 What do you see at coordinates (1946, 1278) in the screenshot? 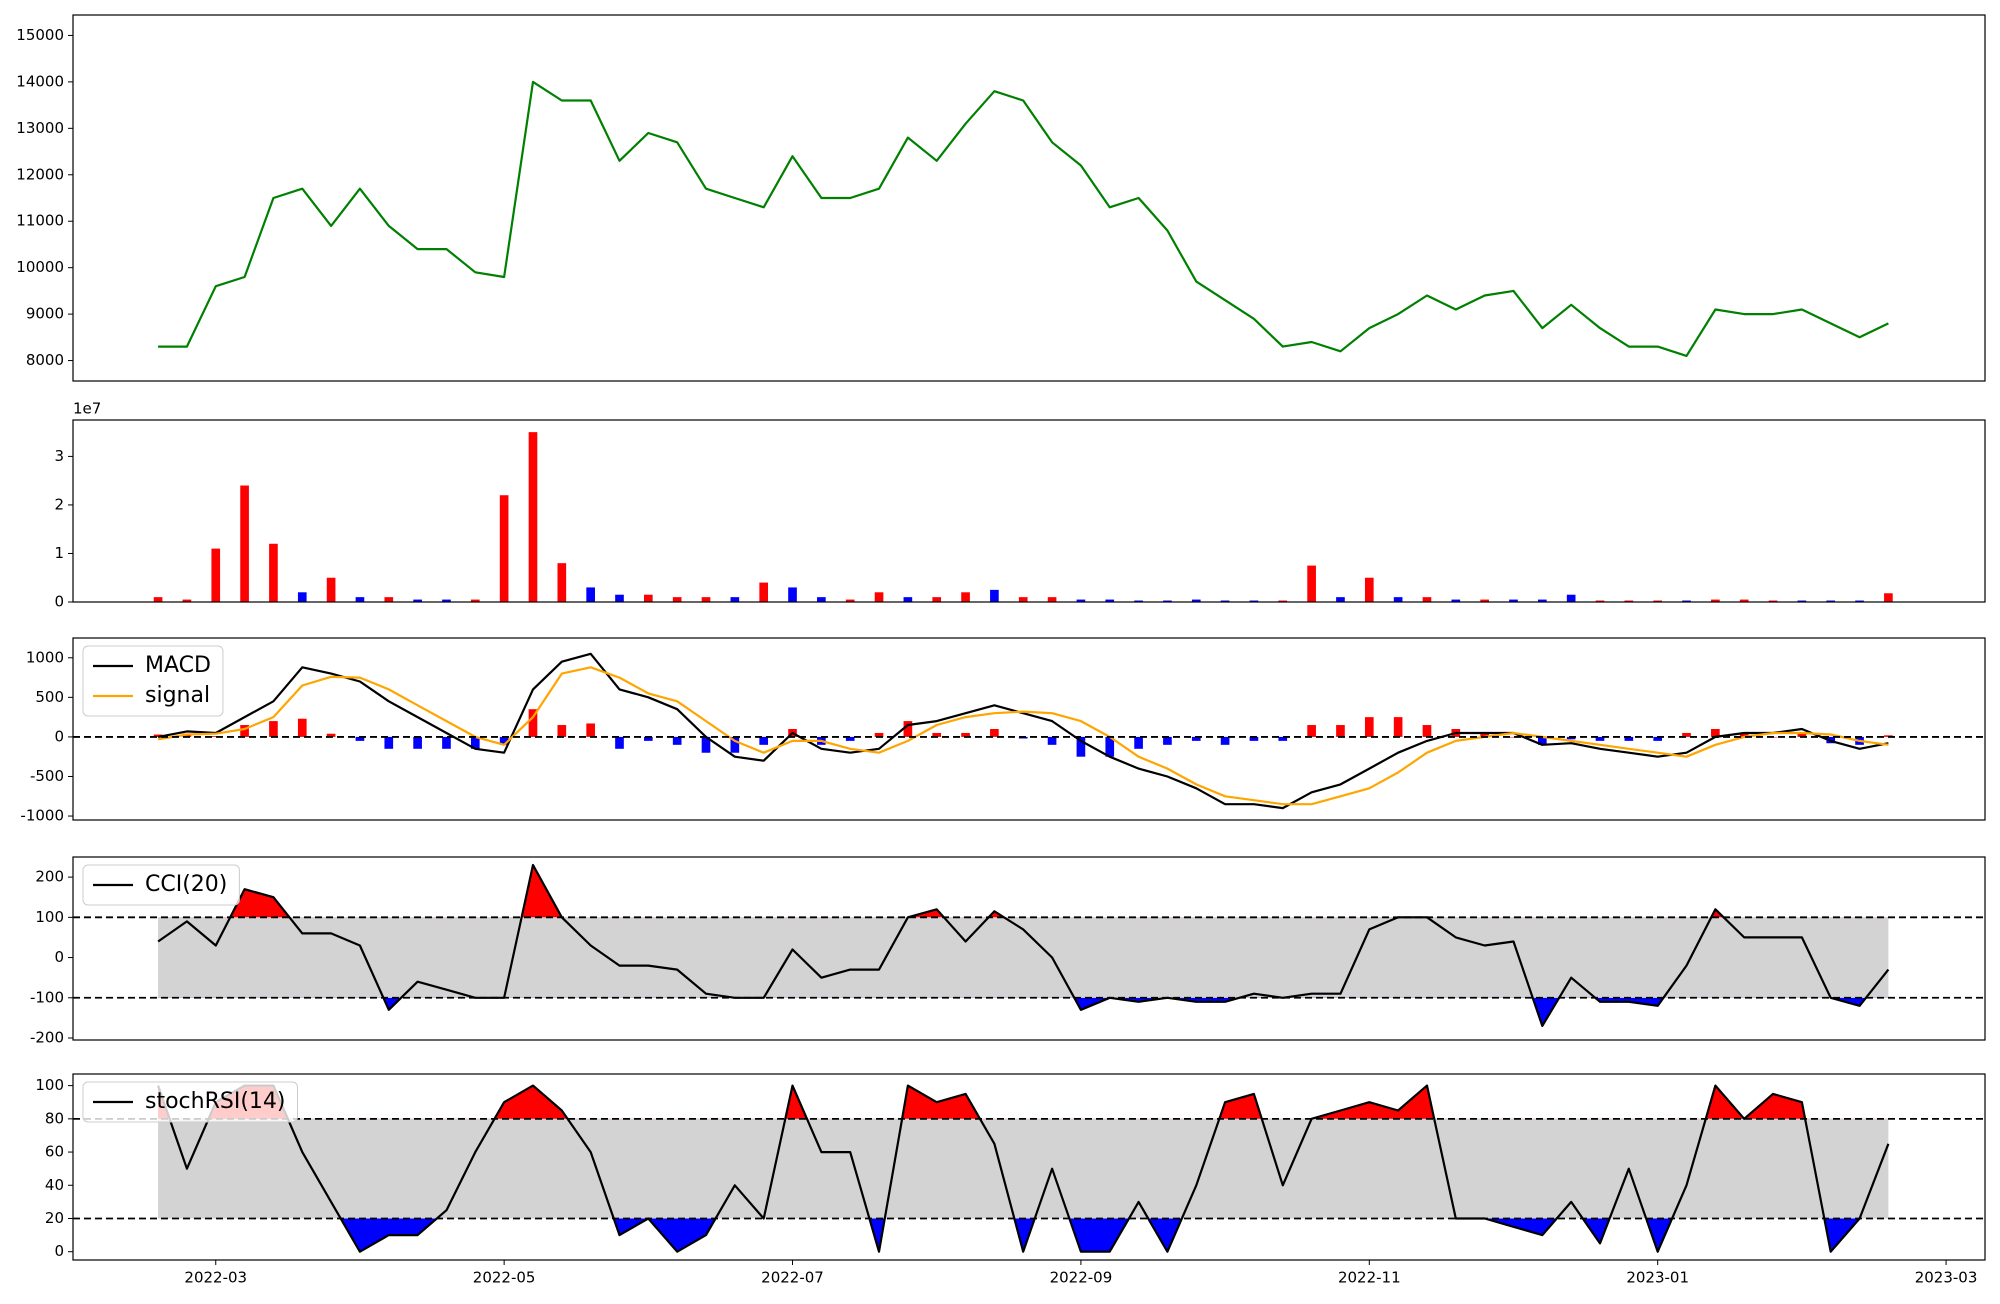
I see `x-tick-label: 2023-03` at bounding box center [1946, 1278].